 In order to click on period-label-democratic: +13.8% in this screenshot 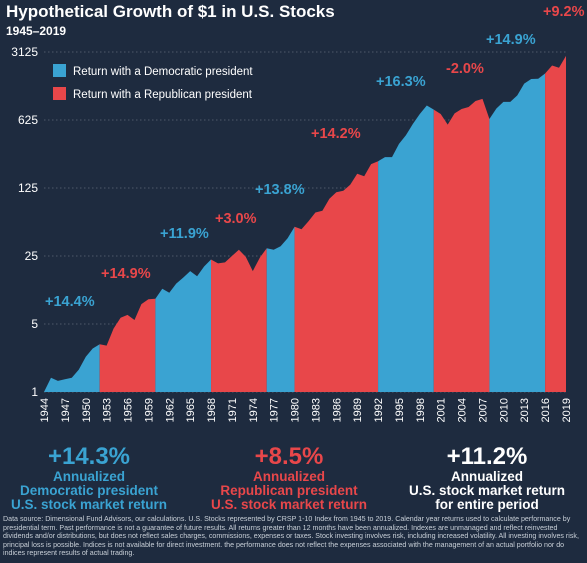, I will do `click(280, 190)`.